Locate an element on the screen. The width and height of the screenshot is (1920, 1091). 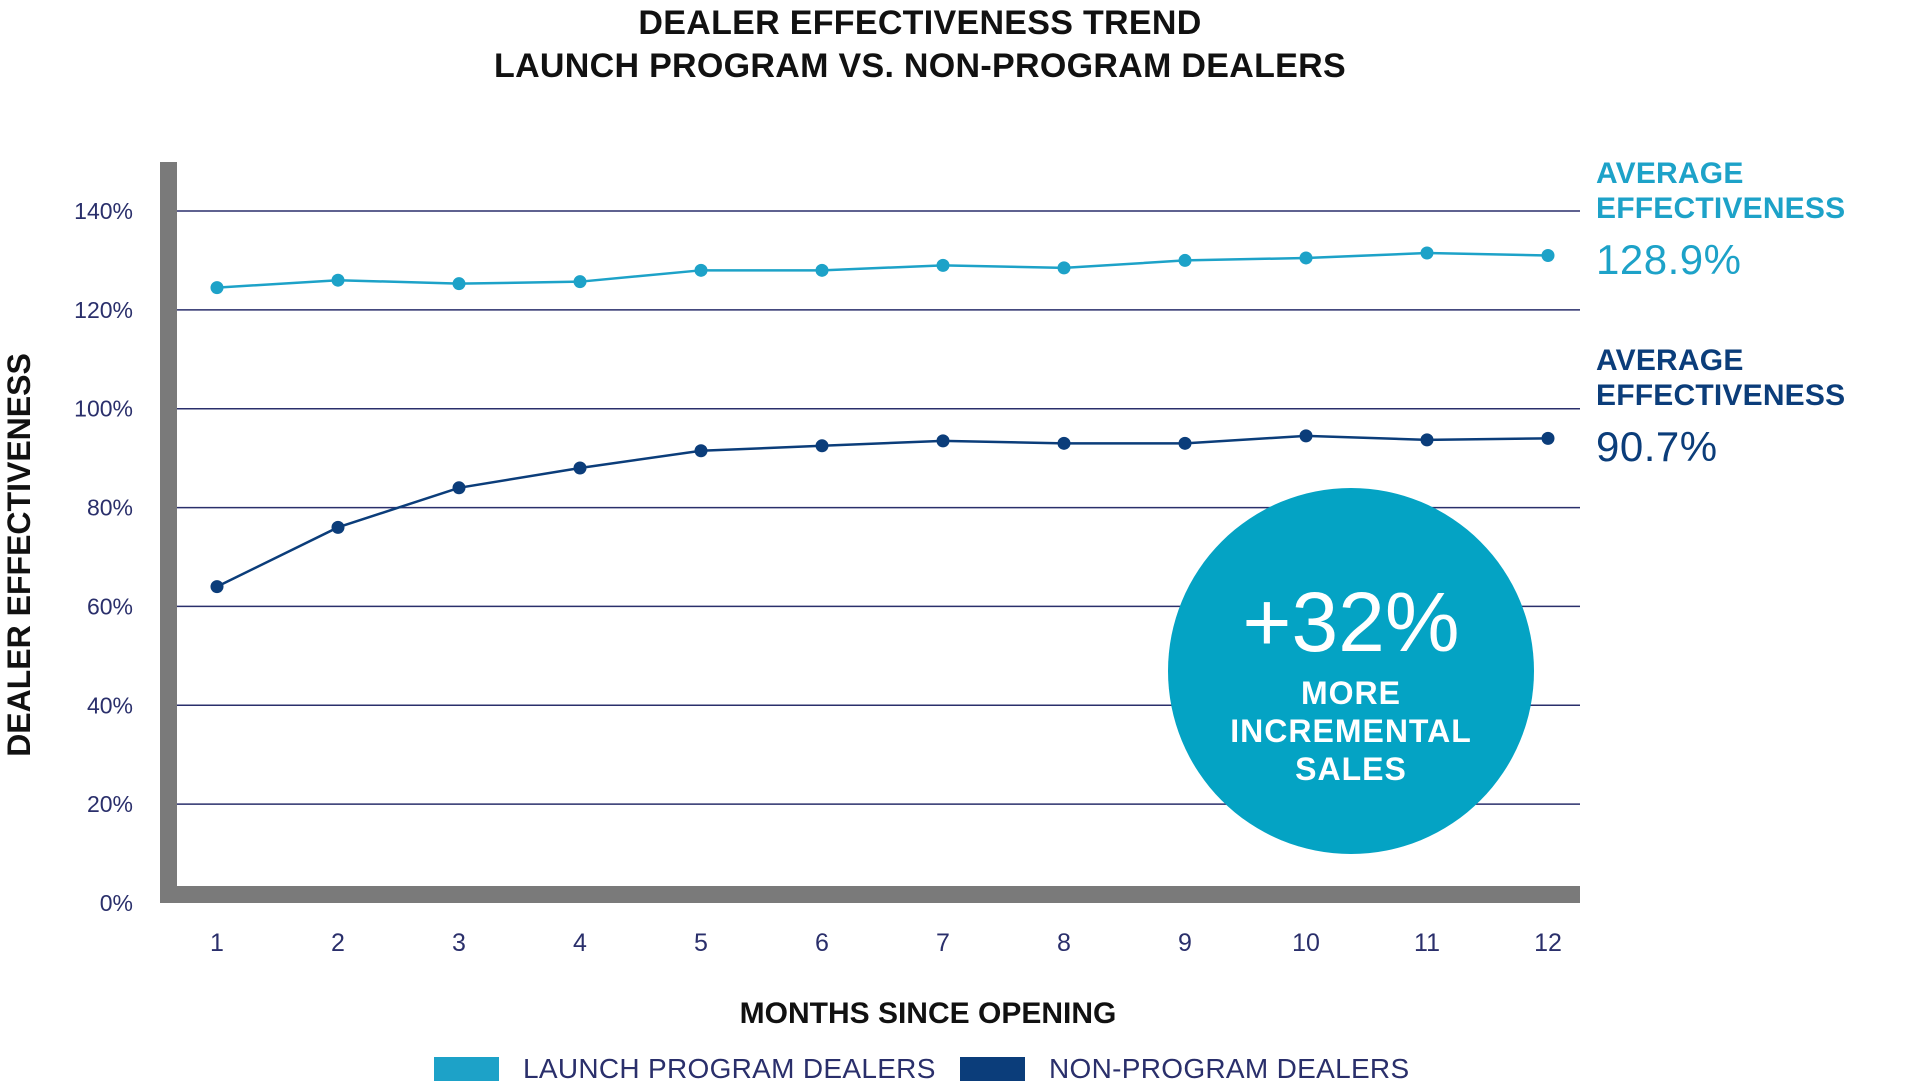
x-tick-label: 1 is located at coordinates (217, 943).